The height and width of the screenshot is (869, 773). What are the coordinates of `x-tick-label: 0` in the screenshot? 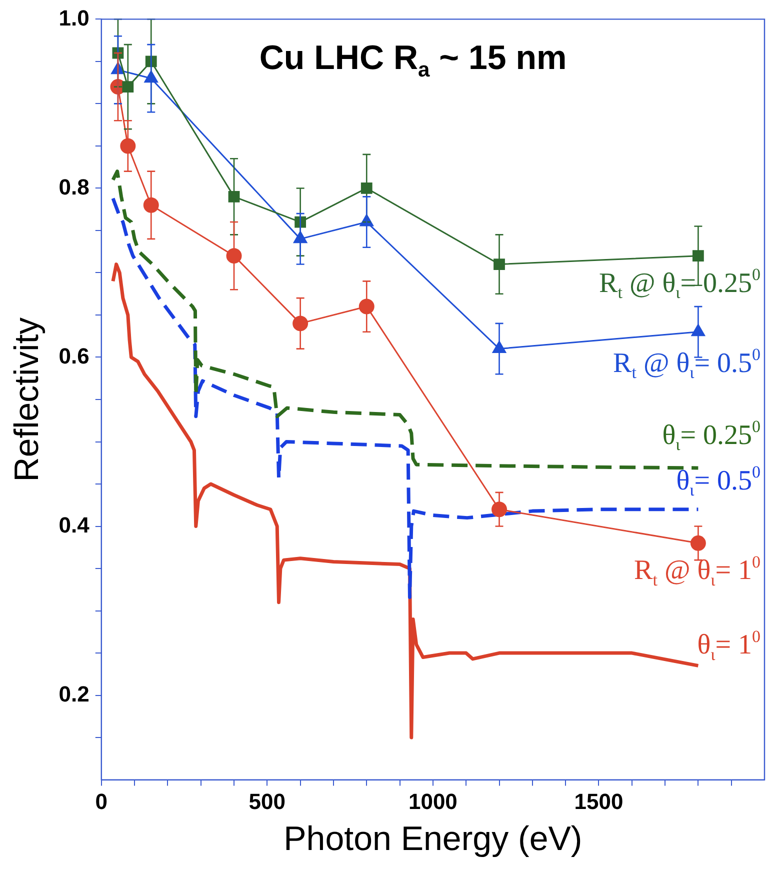 It's located at (101, 801).